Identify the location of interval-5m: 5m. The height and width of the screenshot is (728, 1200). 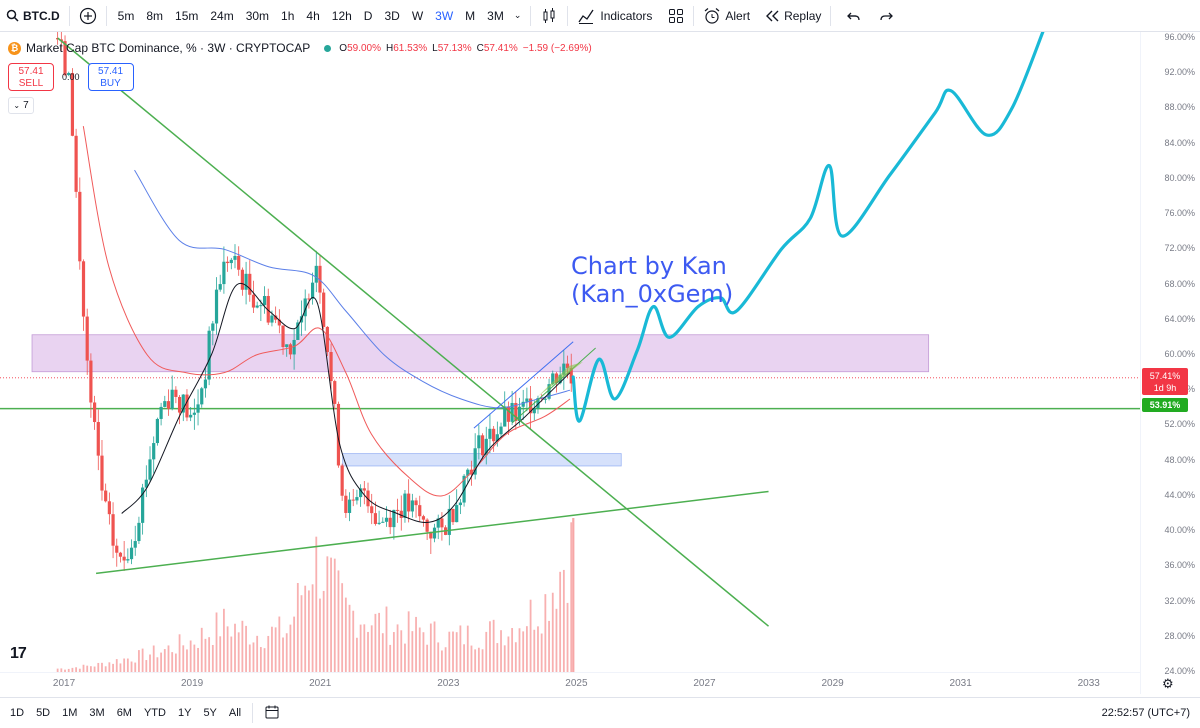
(126, 15).